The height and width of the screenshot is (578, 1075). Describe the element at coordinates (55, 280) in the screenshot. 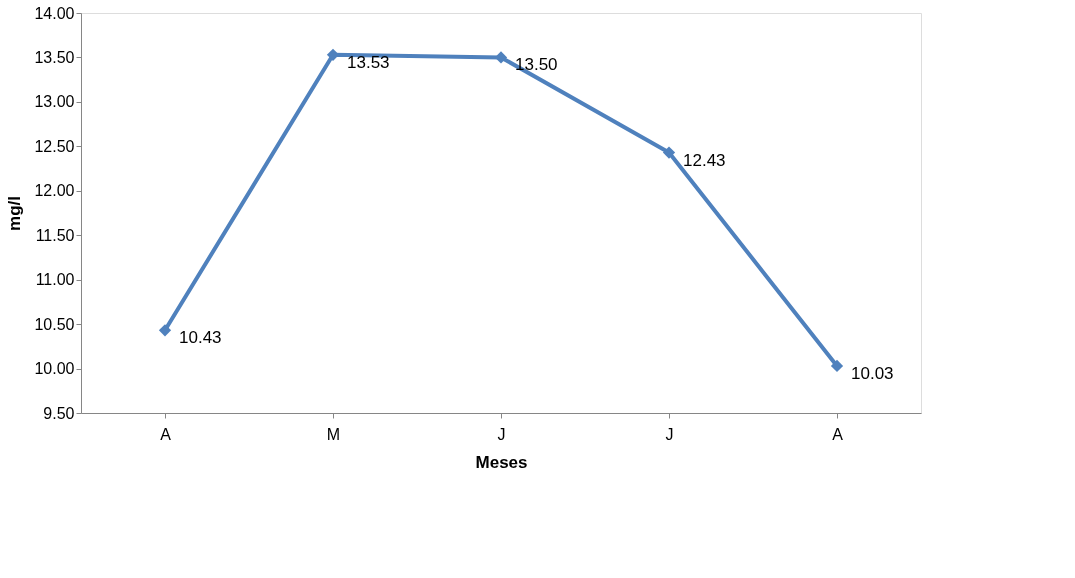

I see `y-tick-label: 11.00` at that location.